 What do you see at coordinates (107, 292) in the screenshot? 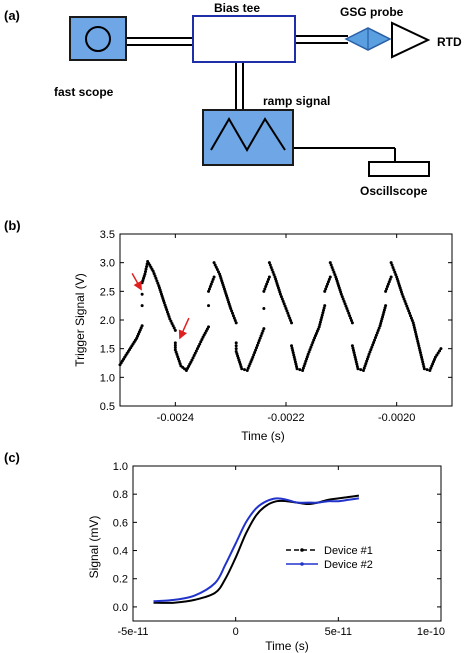
I see `y-tick-label: 2.5` at bounding box center [107, 292].